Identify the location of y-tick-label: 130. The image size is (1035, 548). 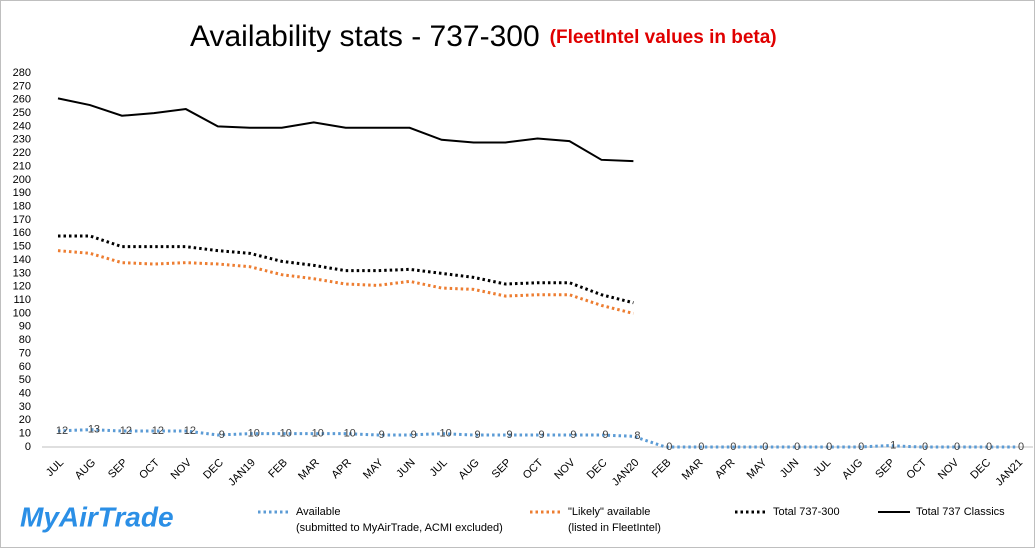
(22, 273).